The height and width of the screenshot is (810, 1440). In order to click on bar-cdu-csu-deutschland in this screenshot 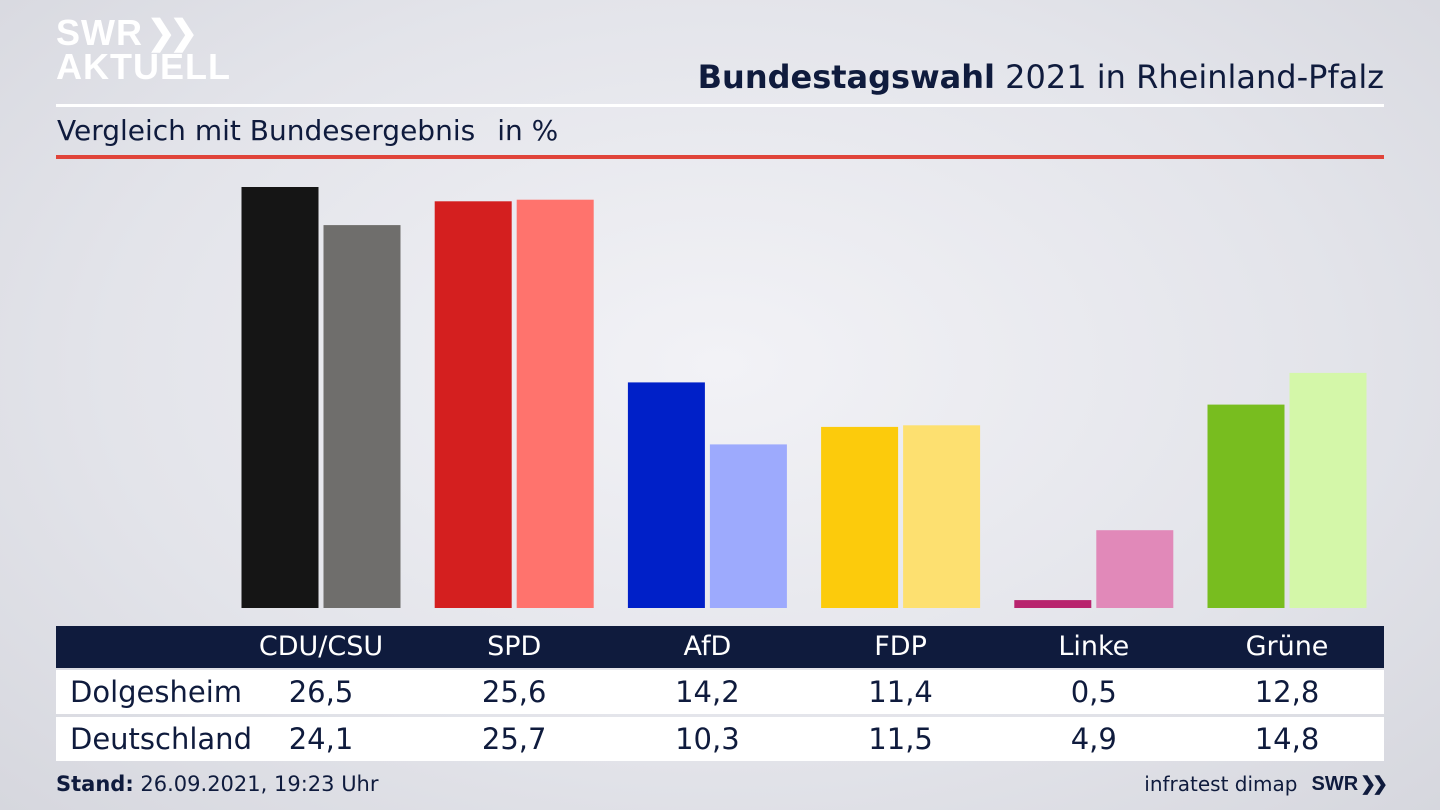, I will do `click(362, 416)`.